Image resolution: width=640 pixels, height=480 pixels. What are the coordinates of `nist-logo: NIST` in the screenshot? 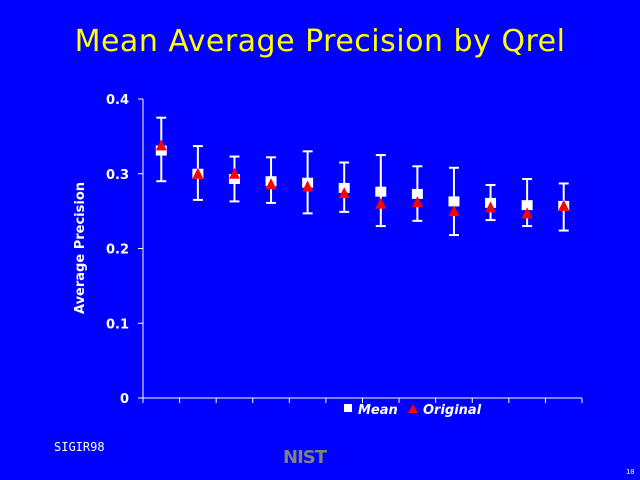 It's located at (305, 457).